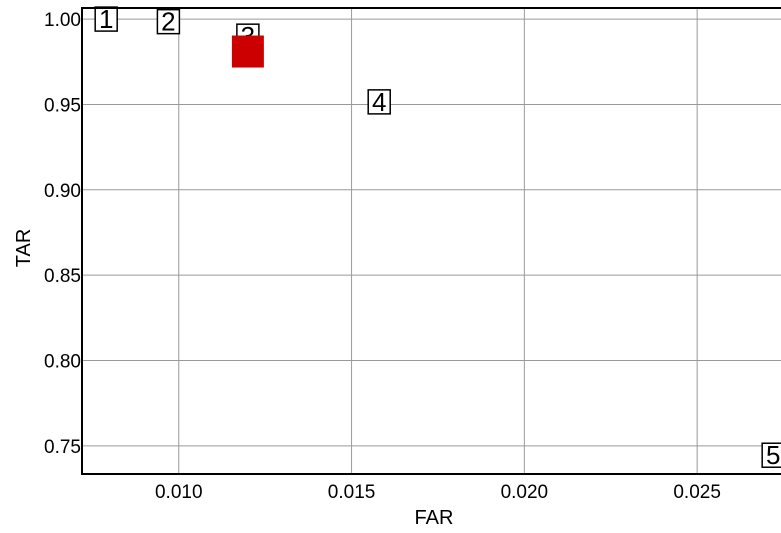 Image resolution: width=781 pixels, height=533 pixels. I want to click on data-point-2: 2, so click(168, 22).